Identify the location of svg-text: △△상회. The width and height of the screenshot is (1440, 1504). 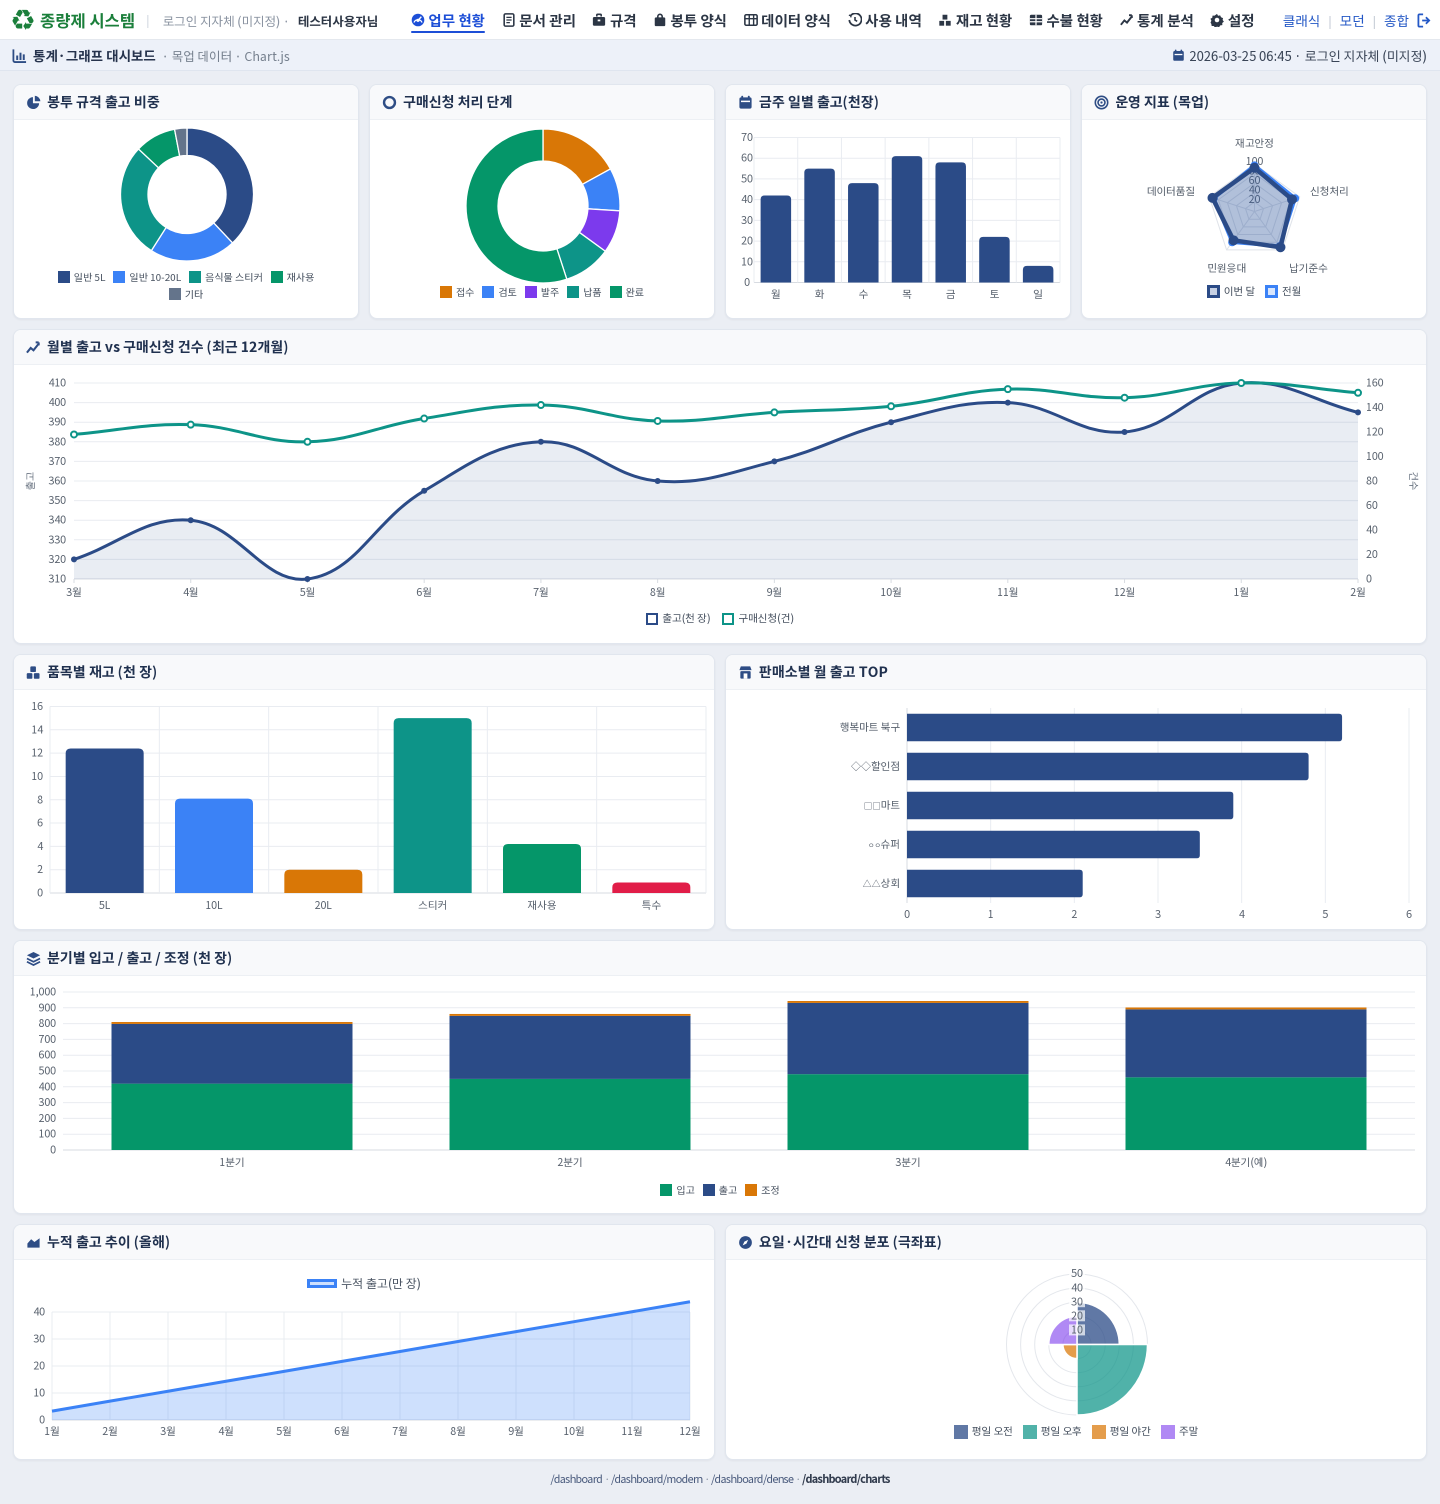
(881, 883).